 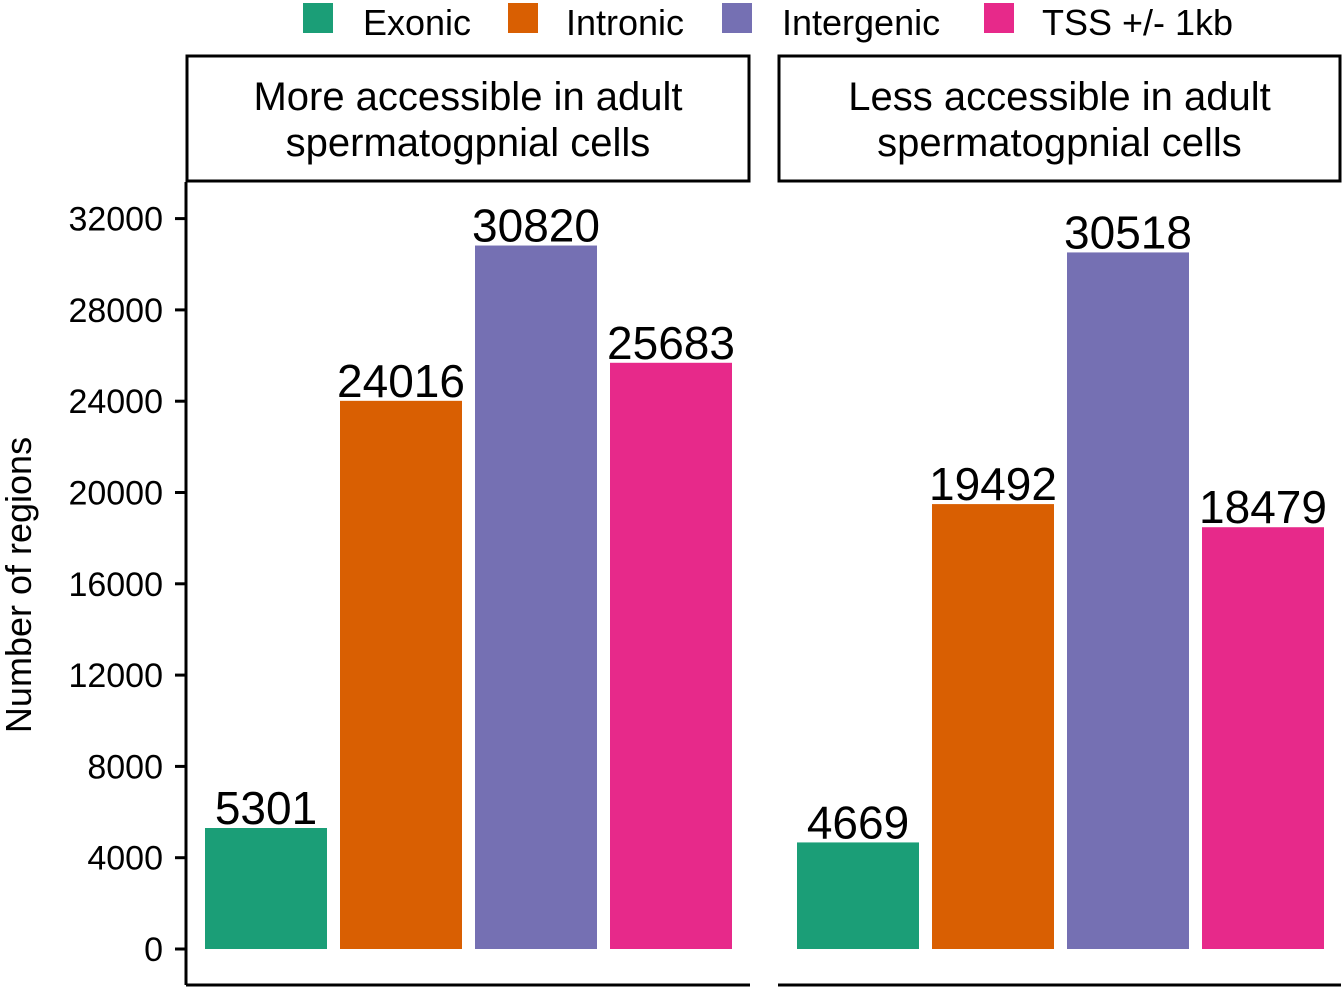 I want to click on y-tick-label-1: 4000, so click(x=125, y=859).